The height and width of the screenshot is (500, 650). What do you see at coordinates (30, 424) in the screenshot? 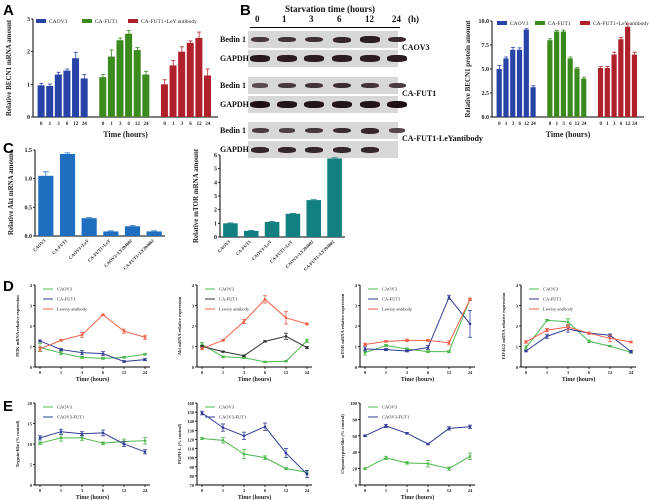
I see `y-tick-label: 15` at bounding box center [30, 424].